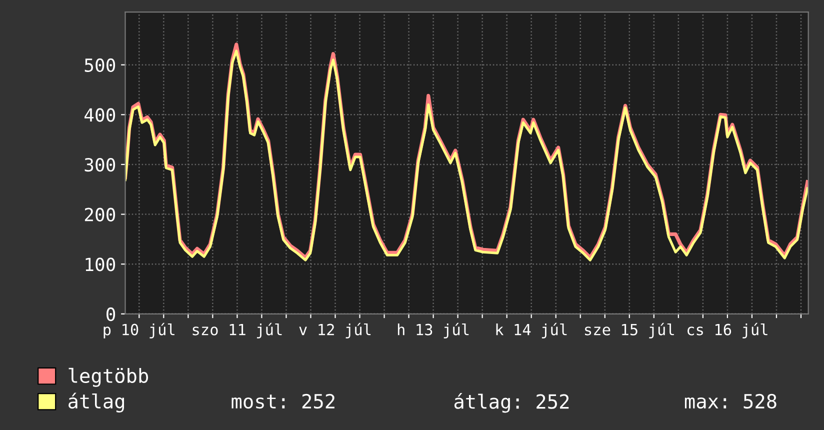 Image resolution: width=824 pixels, height=430 pixels. Describe the element at coordinates (108, 377) in the screenshot. I see `legend-label: legtöbb` at that location.